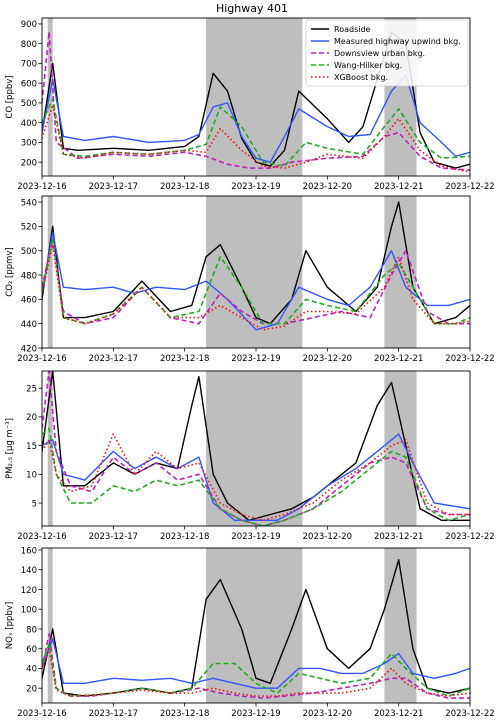 The height and width of the screenshot is (721, 500). What do you see at coordinates (31, 670) in the screenshot?
I see `y-tick-label: 40` at bounding box center [31, 670].